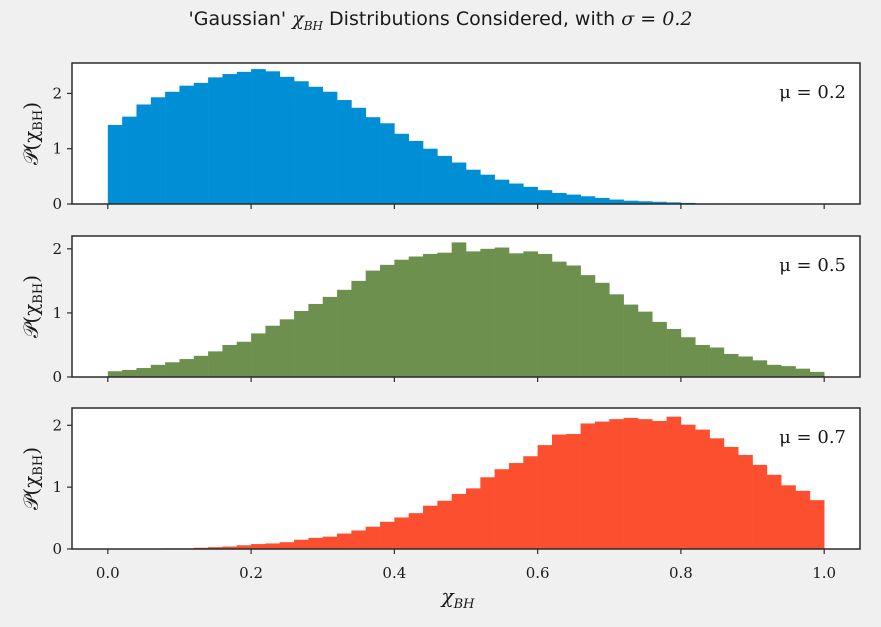  I want to click on x-tick-label: 0.4, so click(394, 573).